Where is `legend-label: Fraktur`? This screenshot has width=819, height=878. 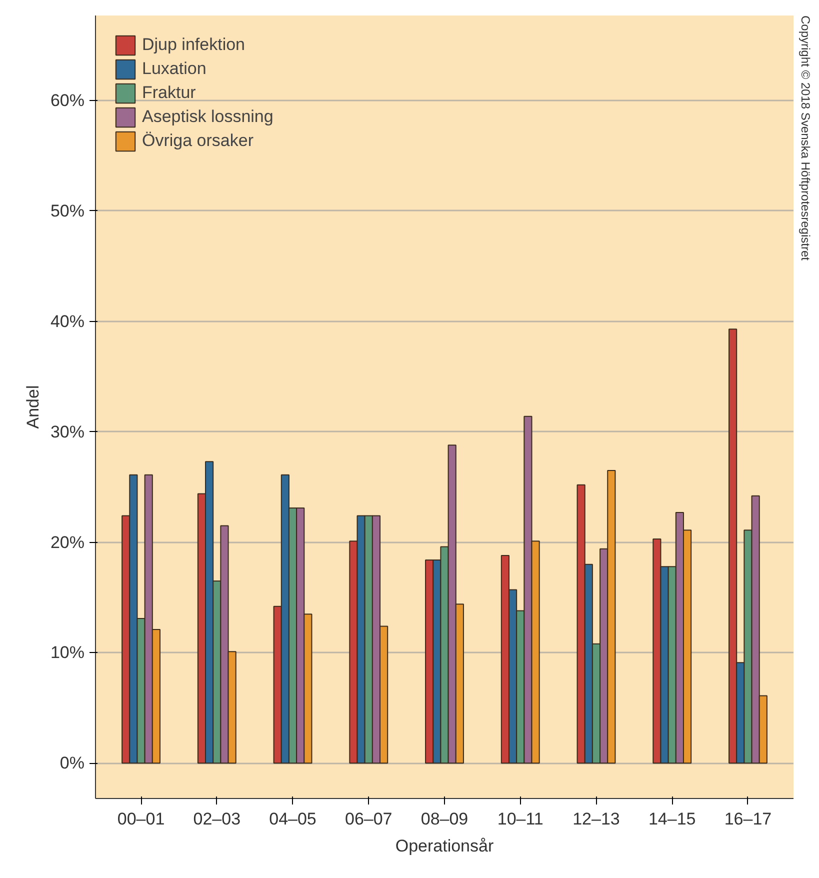 legend-label: Fraktur is located at coordinates (169, 93).